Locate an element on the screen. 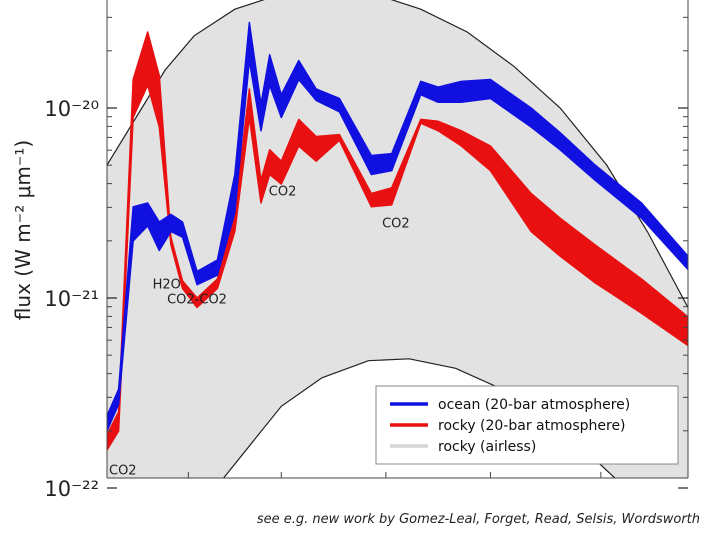  y-tick-label-2: 10⁻²² is located at coordinates (71, 489).